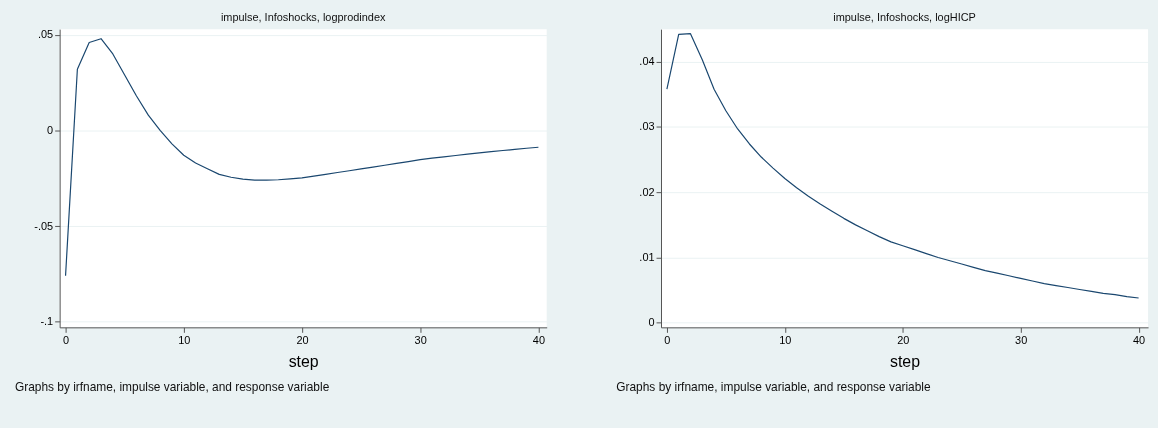  I want to click on y-tick-label: -.1, so click(47, 321).